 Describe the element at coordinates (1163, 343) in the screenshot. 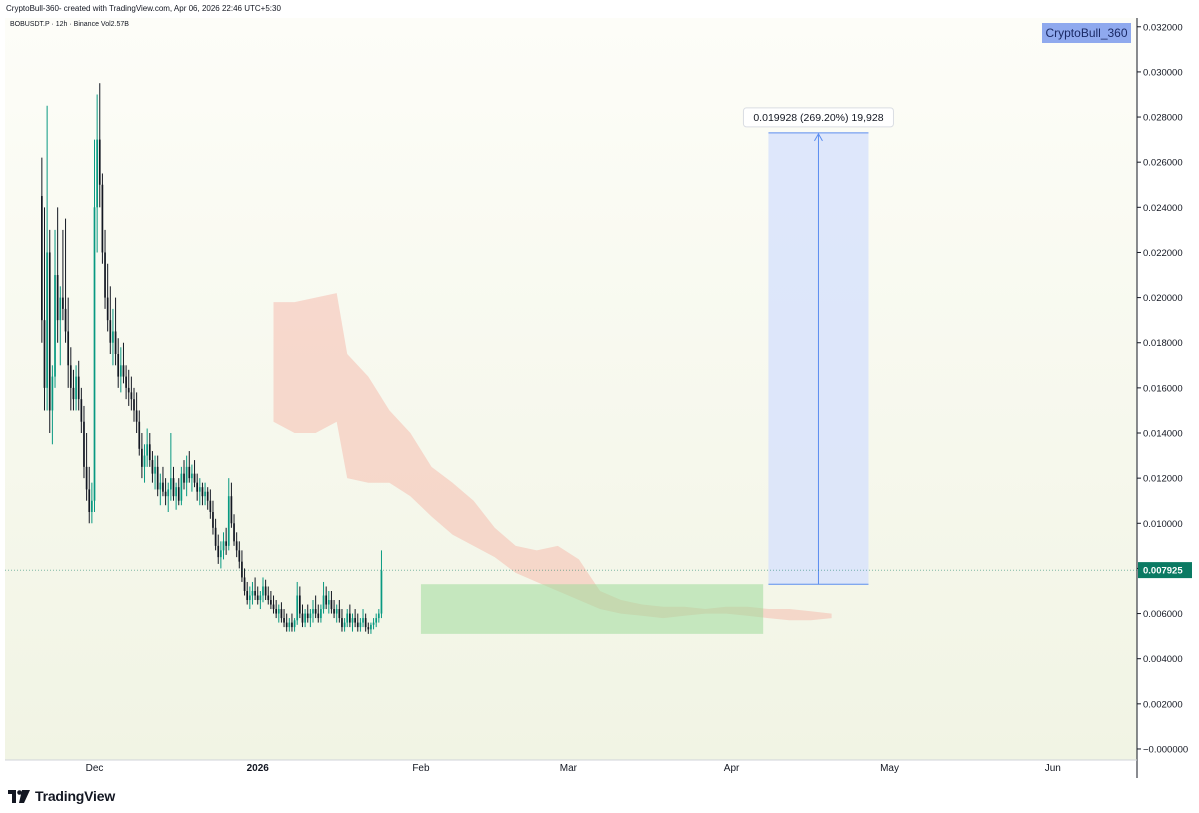

I see `price-tick-label: 0.018000` at that location.